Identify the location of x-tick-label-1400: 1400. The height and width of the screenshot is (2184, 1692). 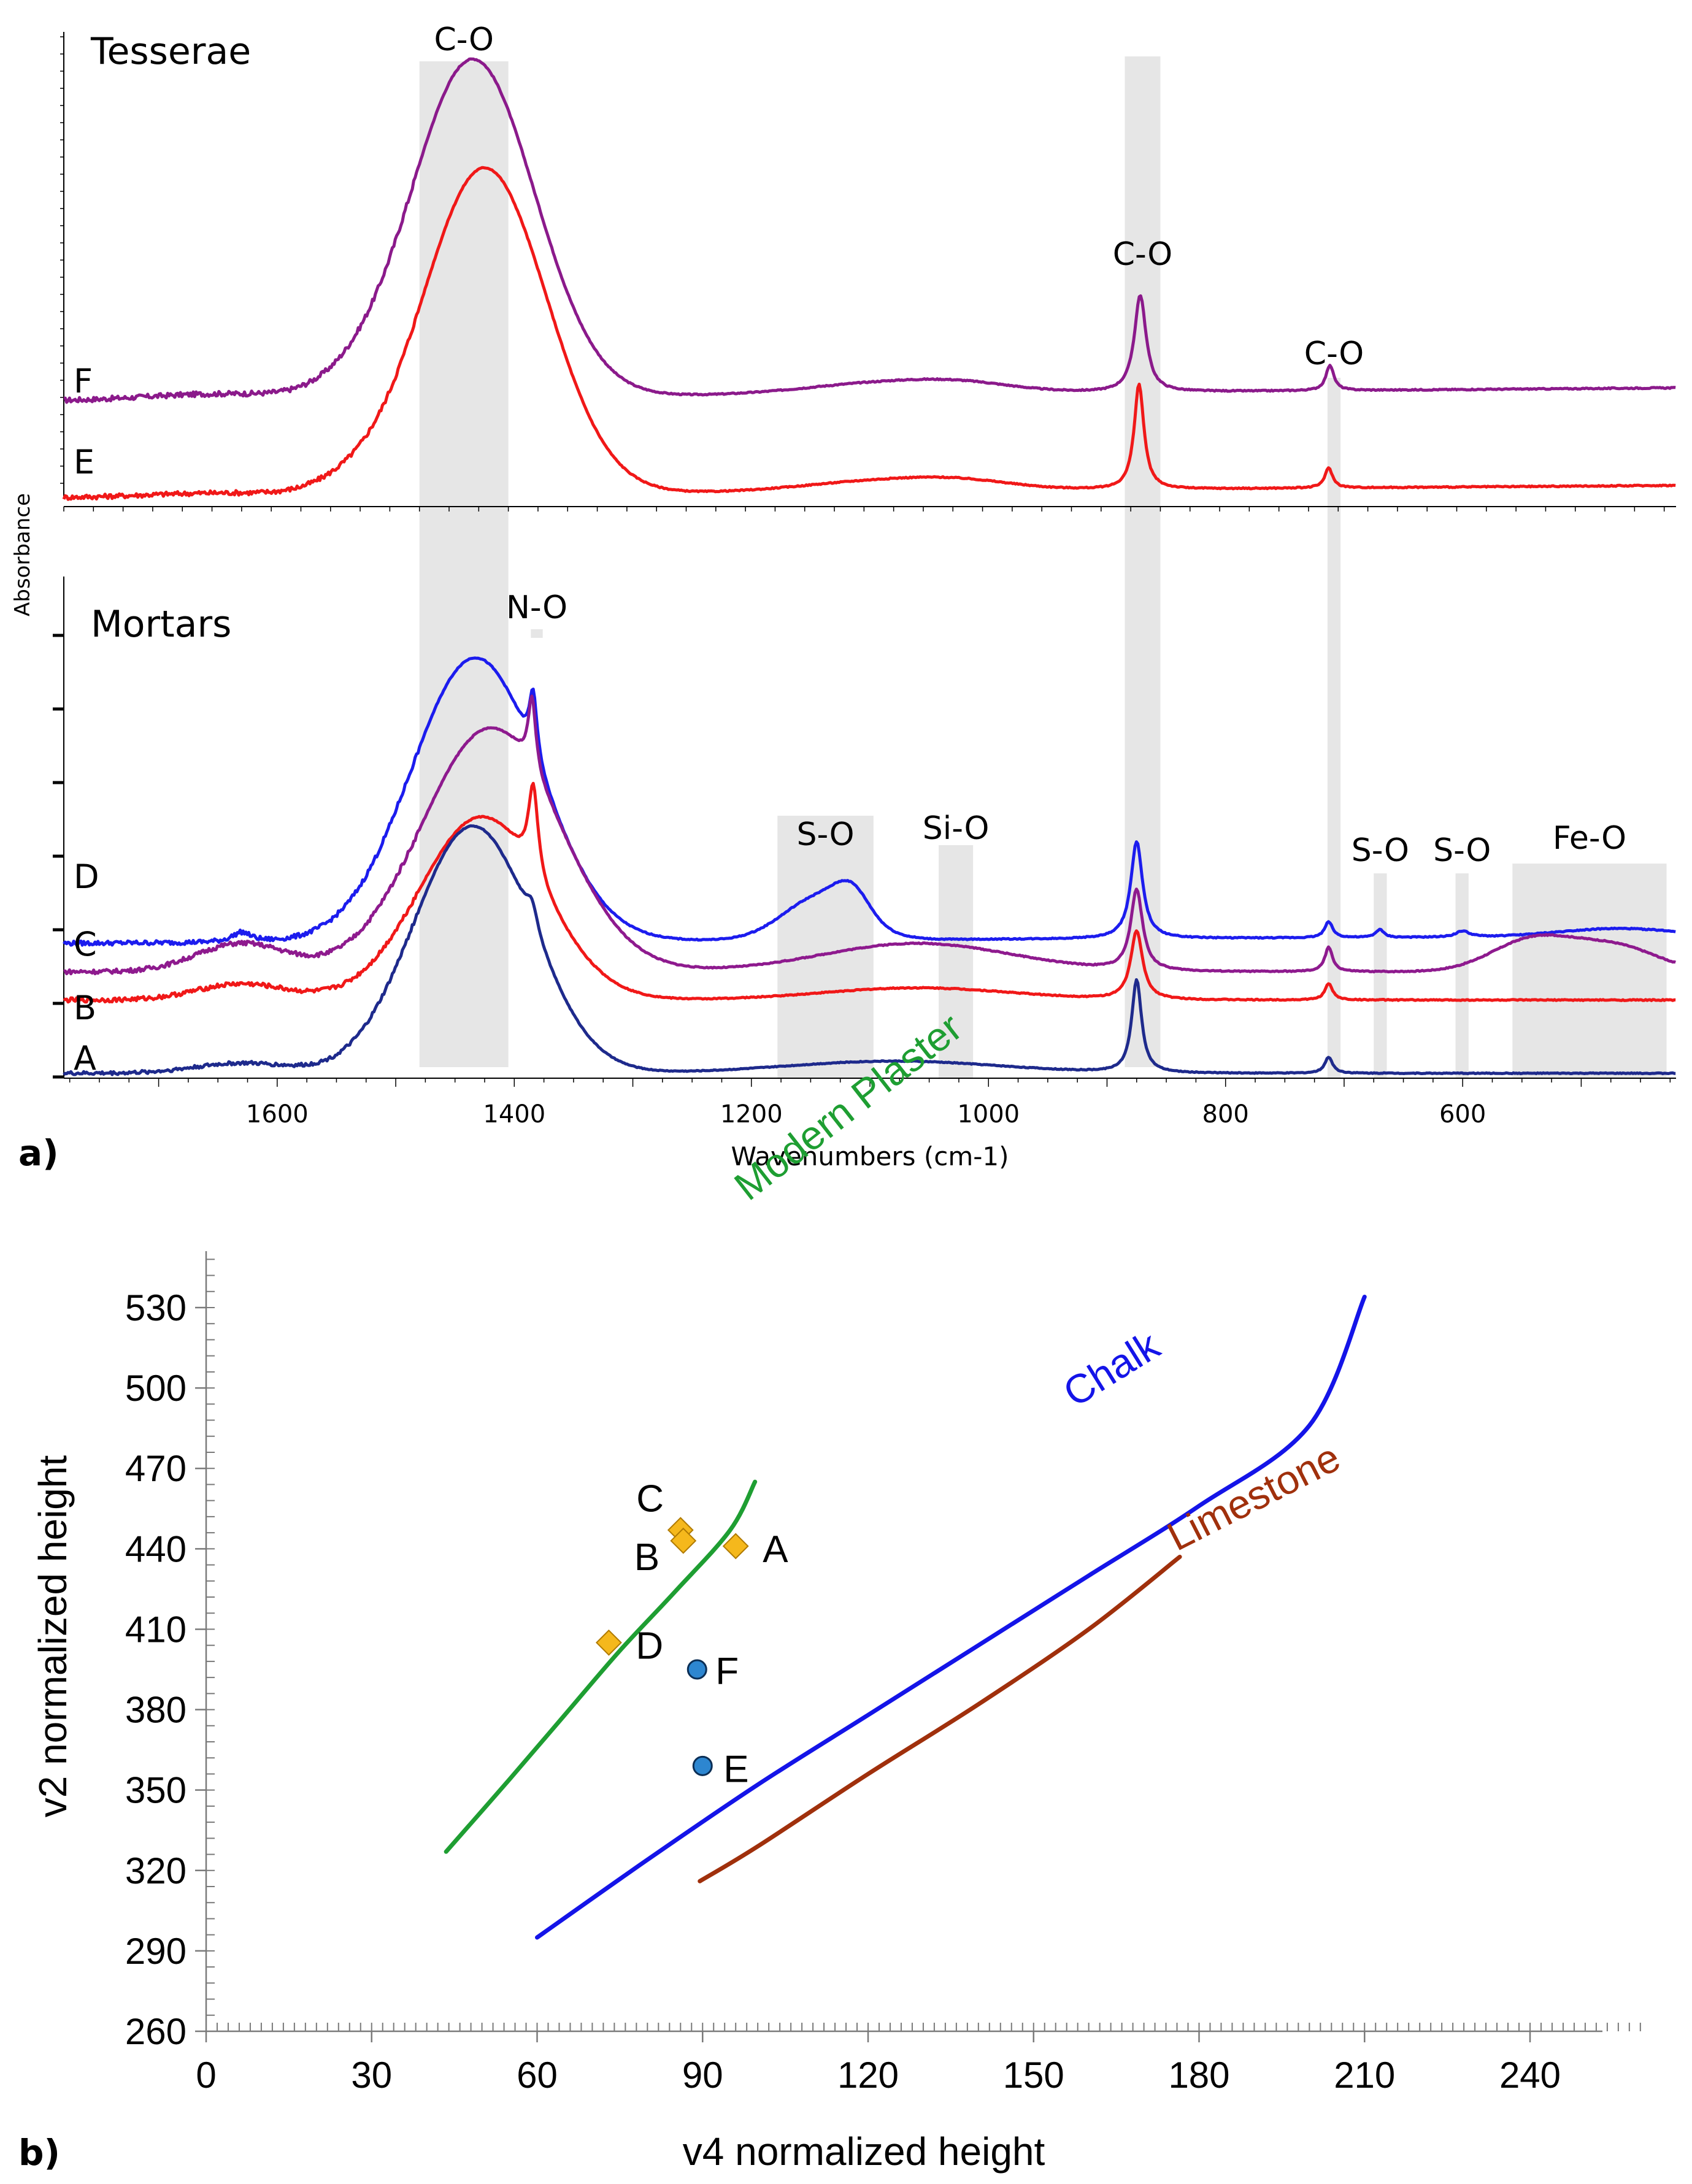
(514, 1114).